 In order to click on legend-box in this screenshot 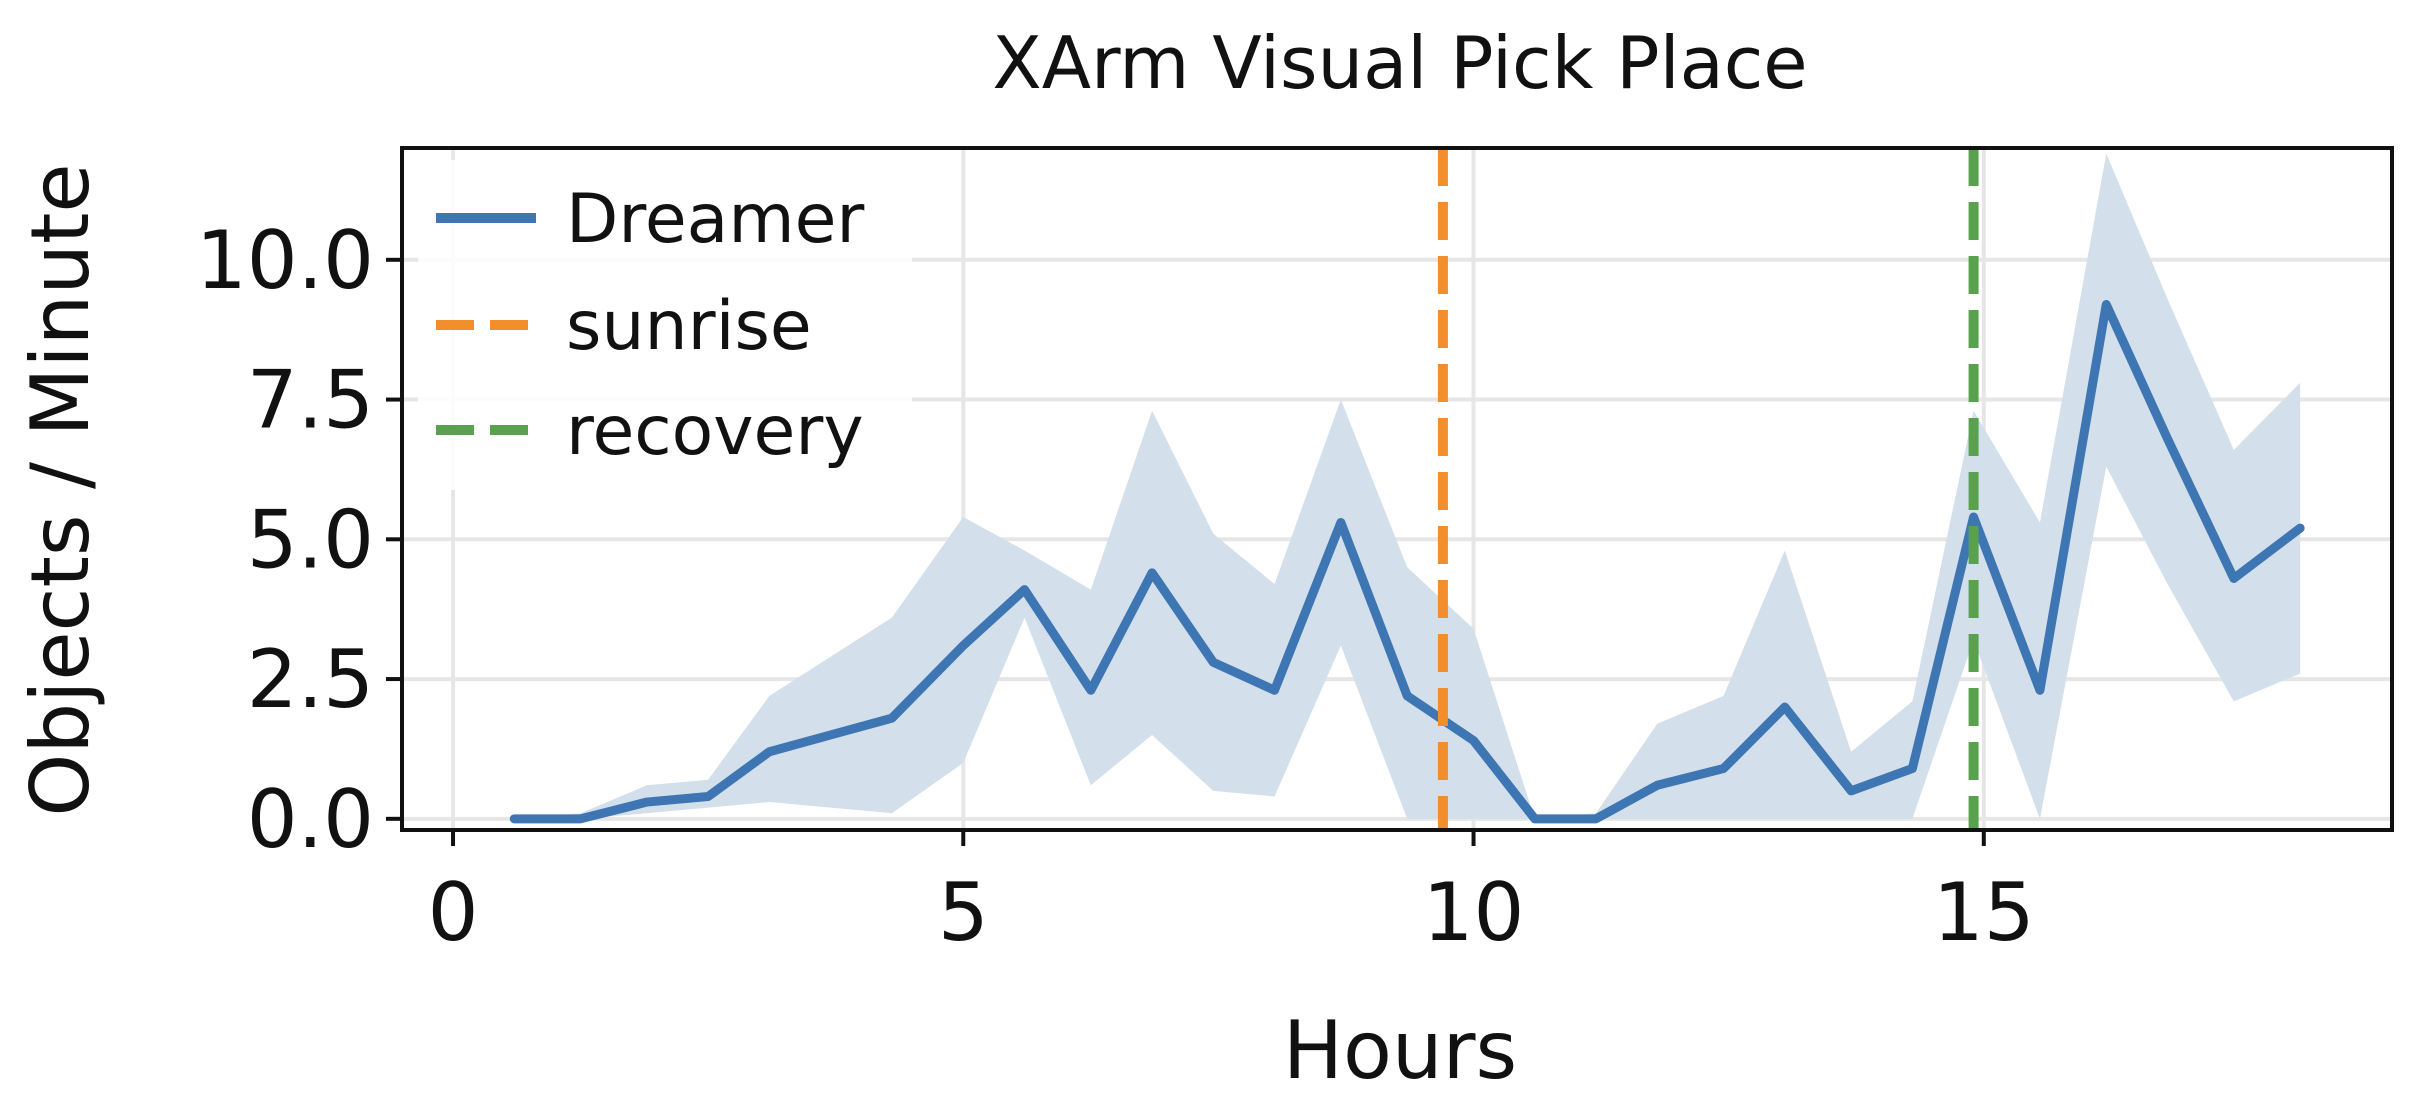, I will do `click(665, 325)`.